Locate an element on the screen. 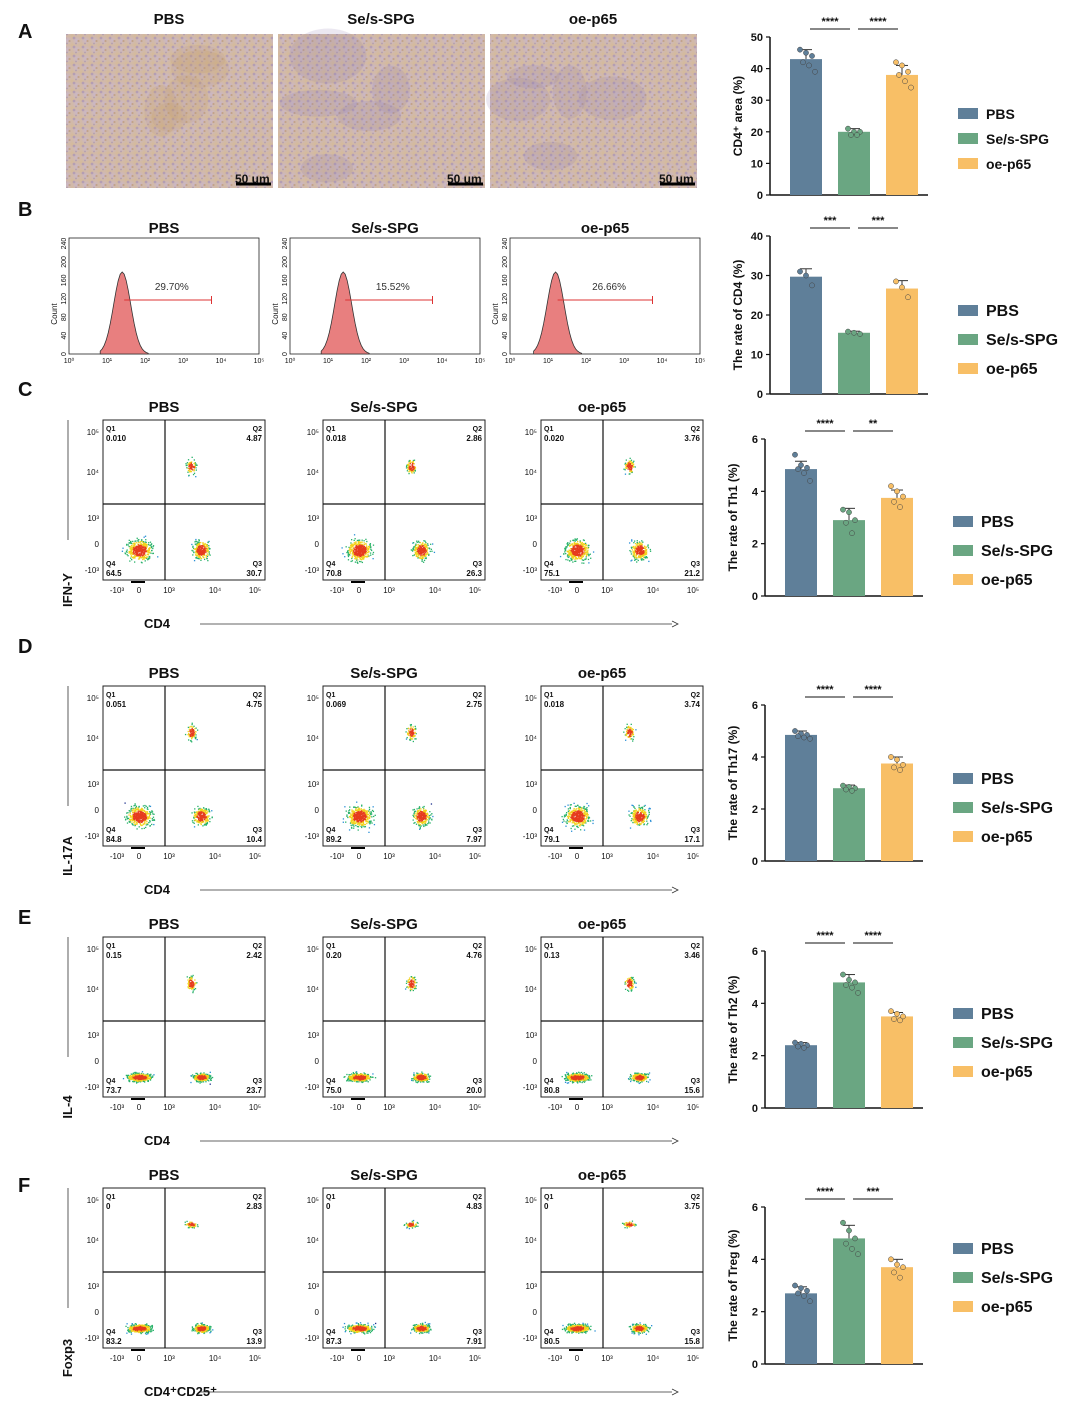 This screenshot has height=1407, width=1080. flow-events is located at coordinates (606, 777).